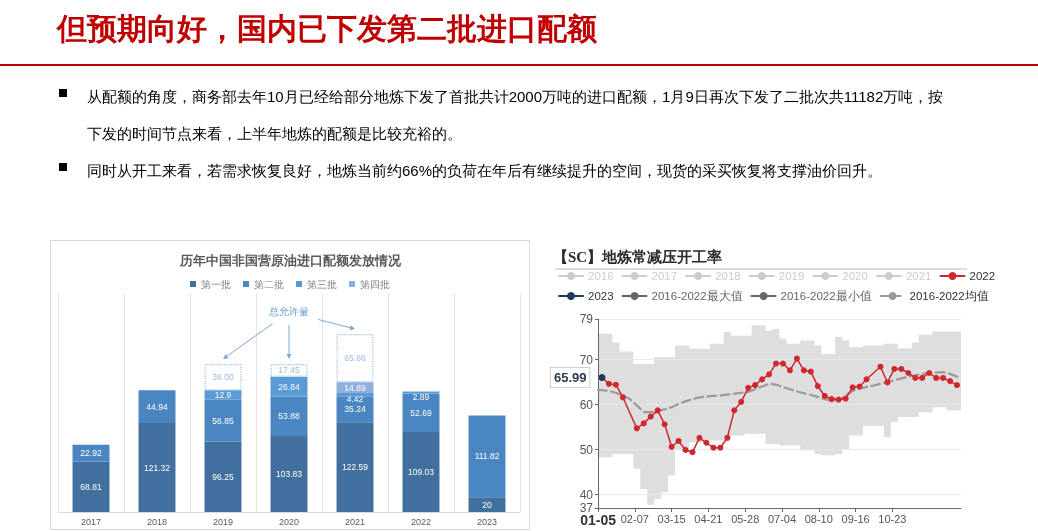 The width and height of the screenshot is (1038, 531). Describe the element at coordinates (586, 359) in the screenshot. I see `y-tick-label: 70` at that location.